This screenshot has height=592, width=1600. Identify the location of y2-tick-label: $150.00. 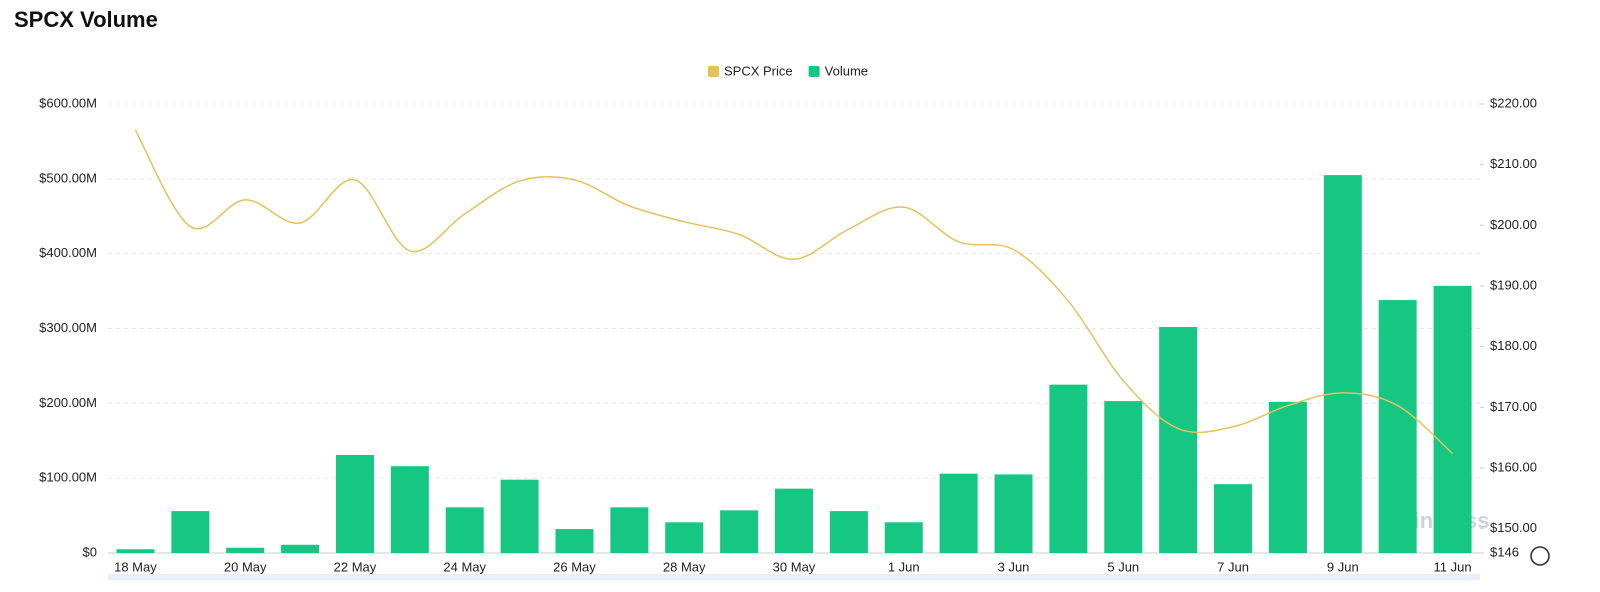
(1513, 527).